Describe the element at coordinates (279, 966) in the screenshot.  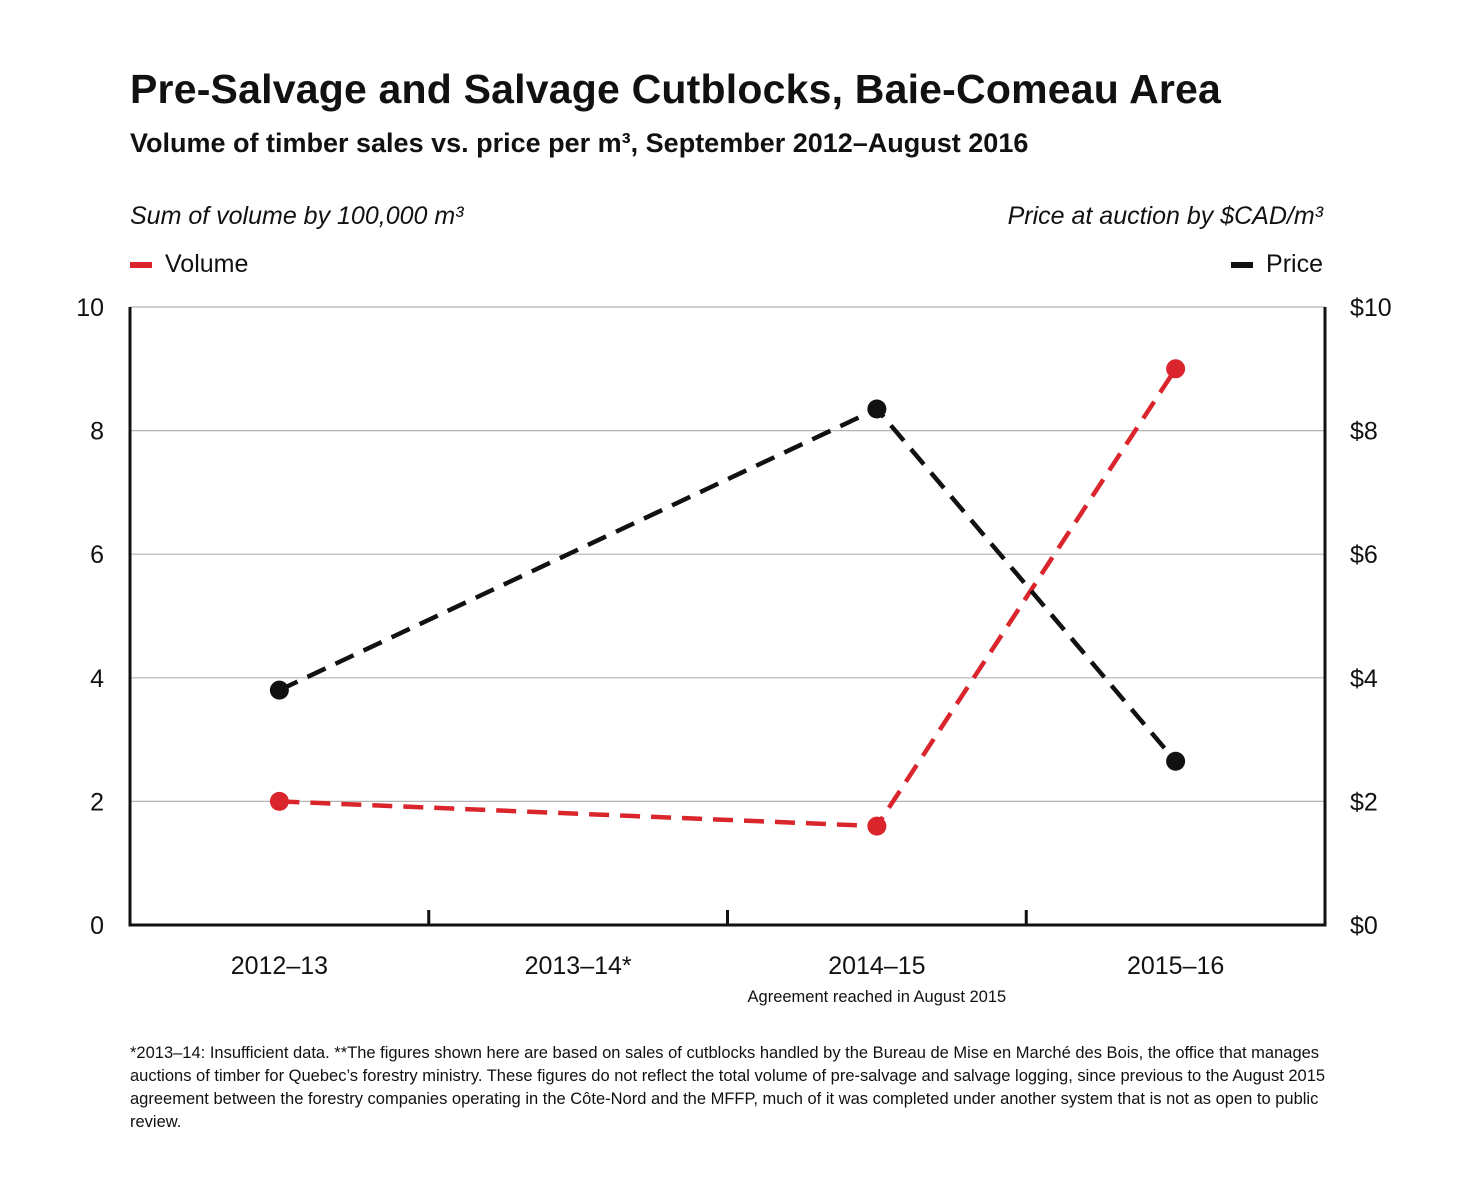
I see `x-tick-label: 2012–13` at that location.